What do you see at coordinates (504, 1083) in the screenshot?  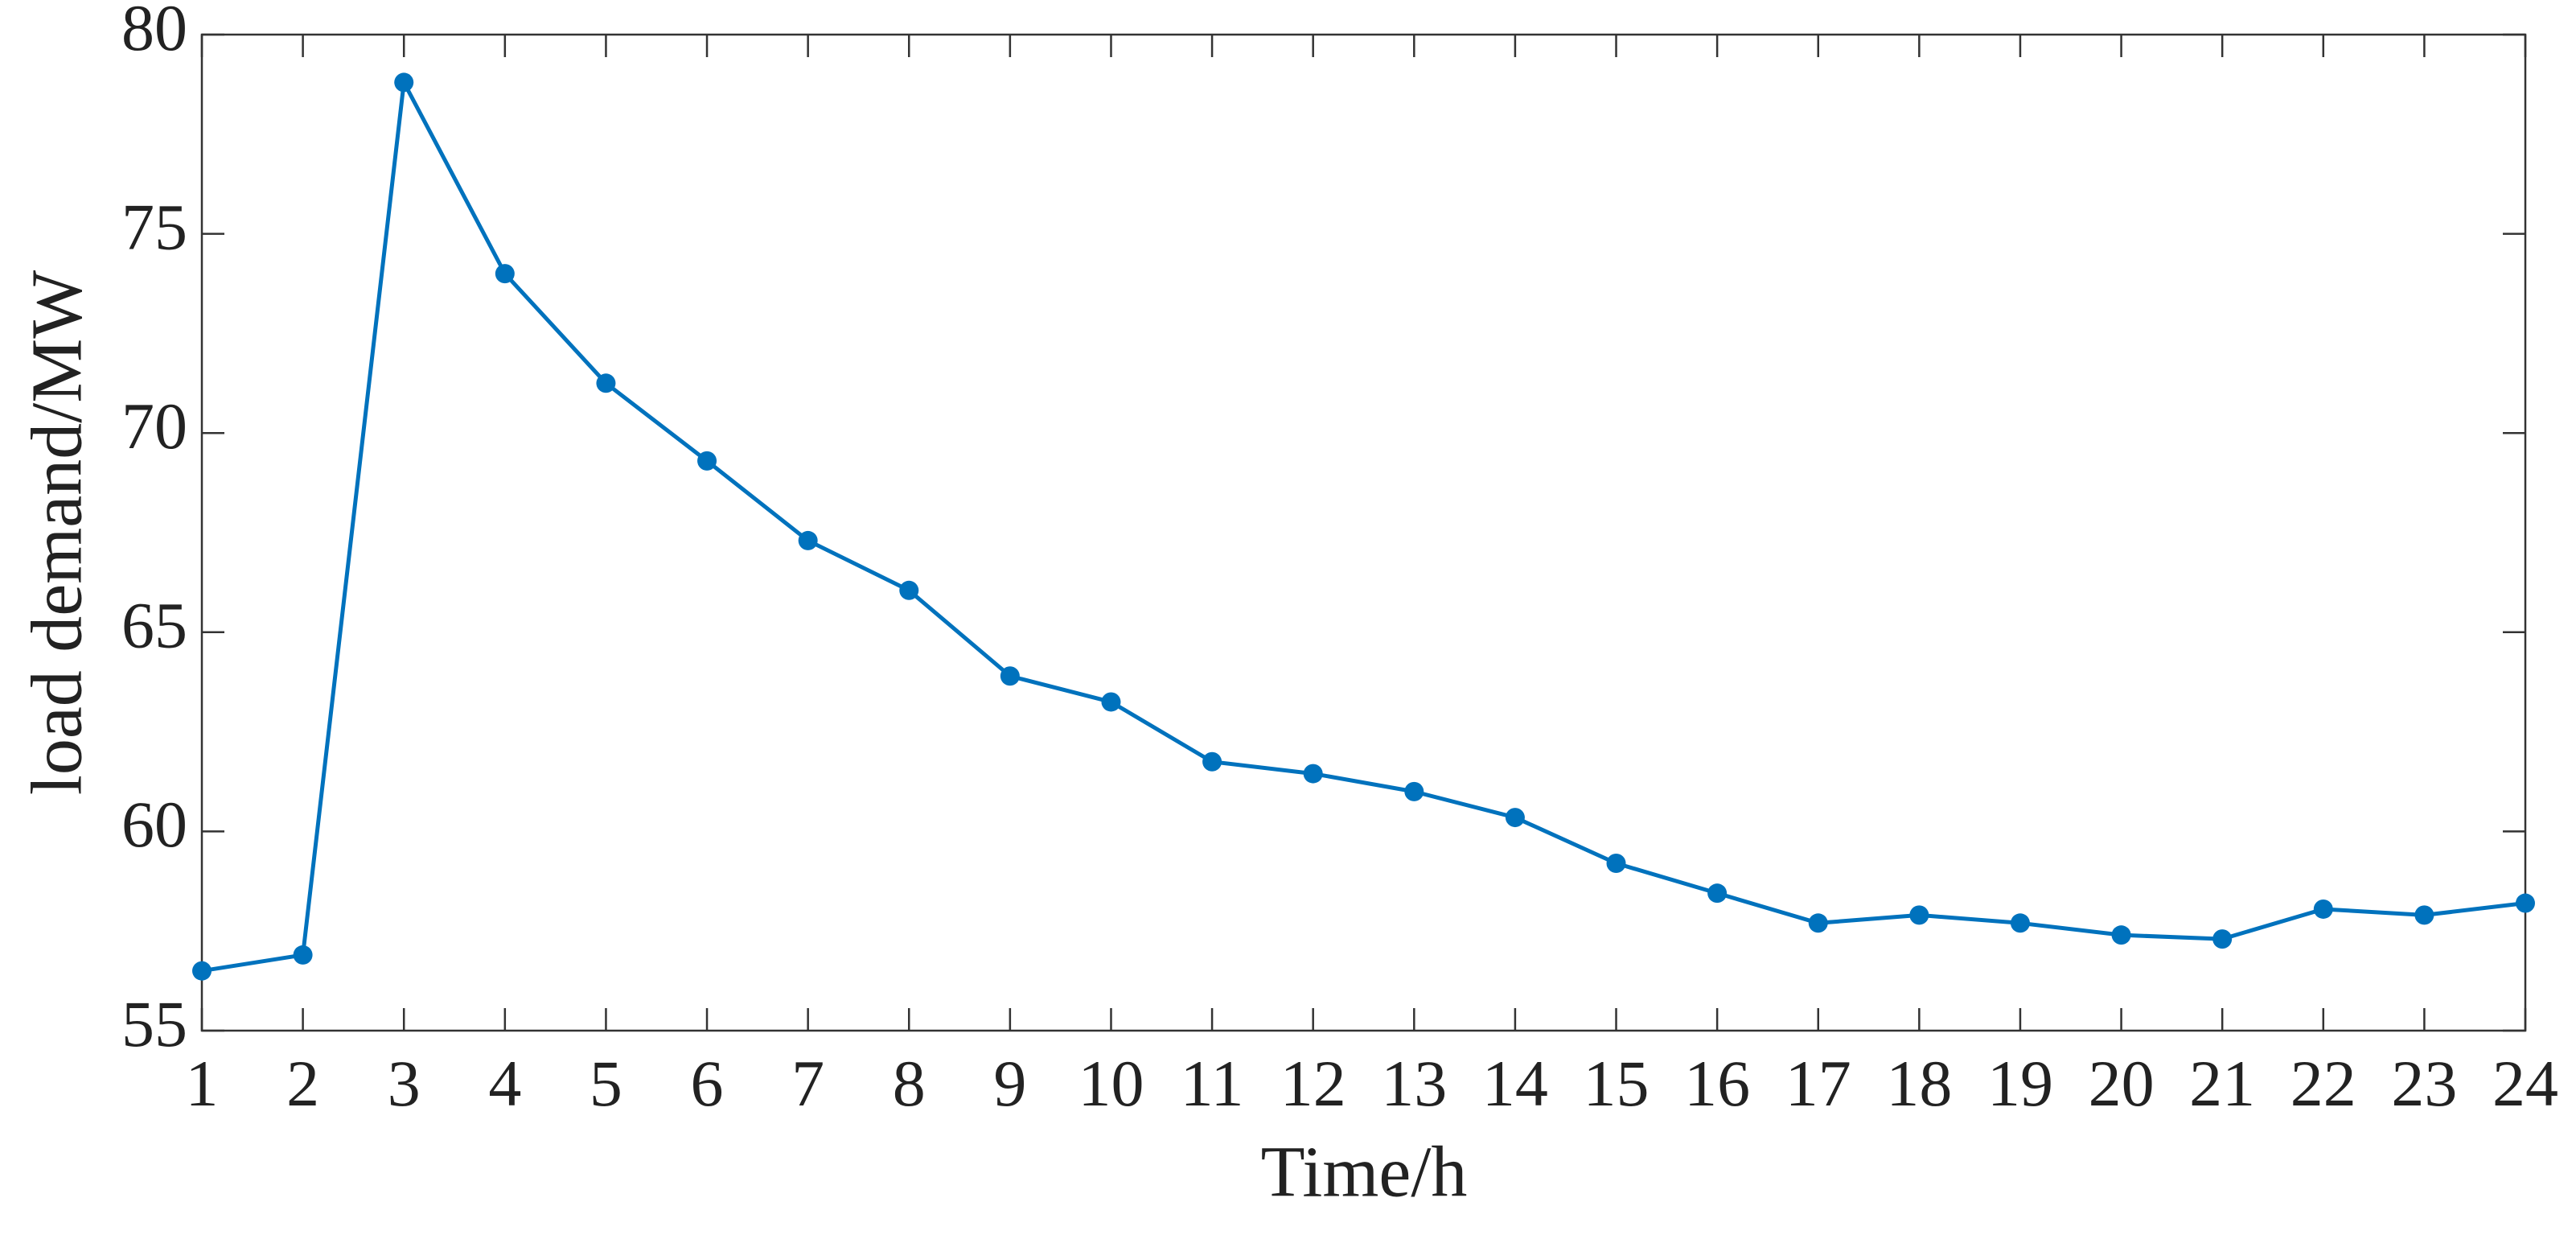 I see `x-tick-label: 4` at bounding box center [504, 1083].